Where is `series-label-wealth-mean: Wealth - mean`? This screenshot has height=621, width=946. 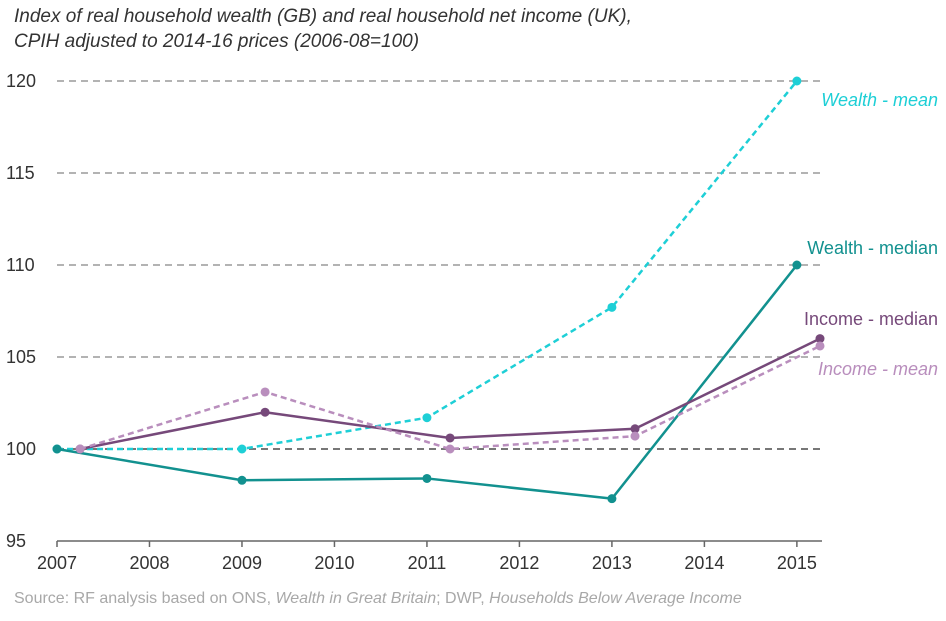
series-label-wealth-mean: Wealth - mean is located at coordinates (879, 100).